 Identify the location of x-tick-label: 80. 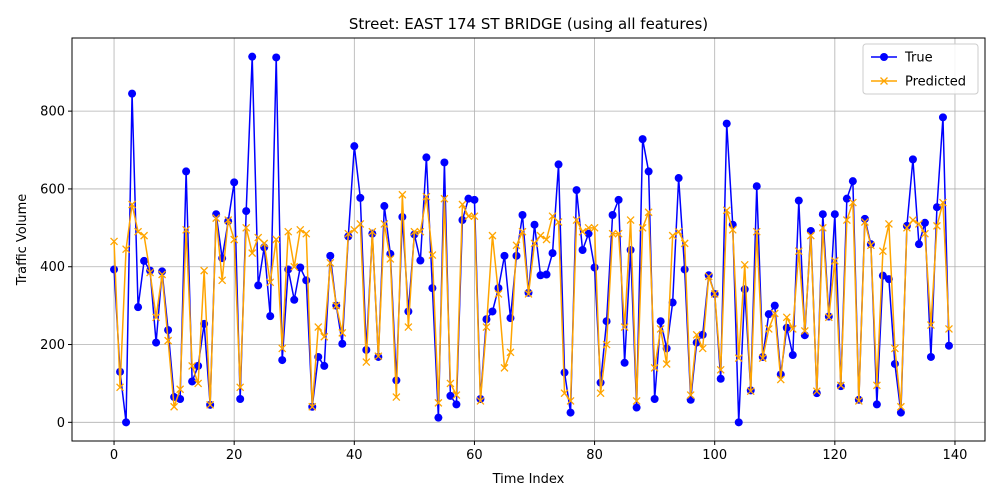
(594, 455).